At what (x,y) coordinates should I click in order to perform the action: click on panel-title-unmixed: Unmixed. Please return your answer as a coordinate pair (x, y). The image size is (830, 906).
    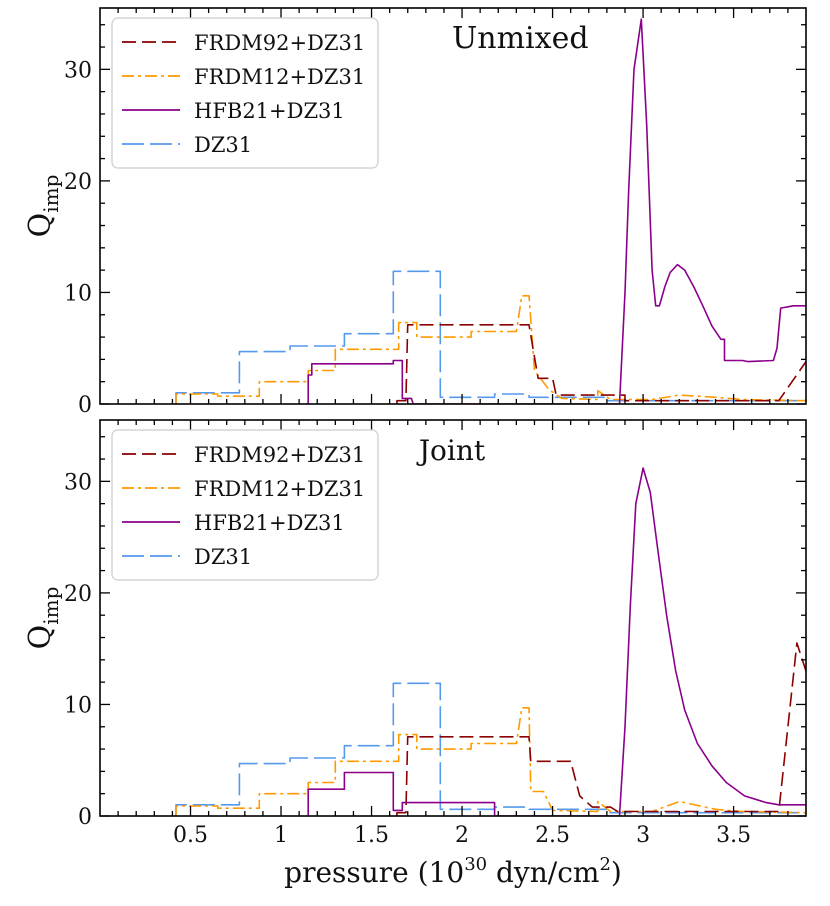
    Looking at the image, I should click on (520, 38).